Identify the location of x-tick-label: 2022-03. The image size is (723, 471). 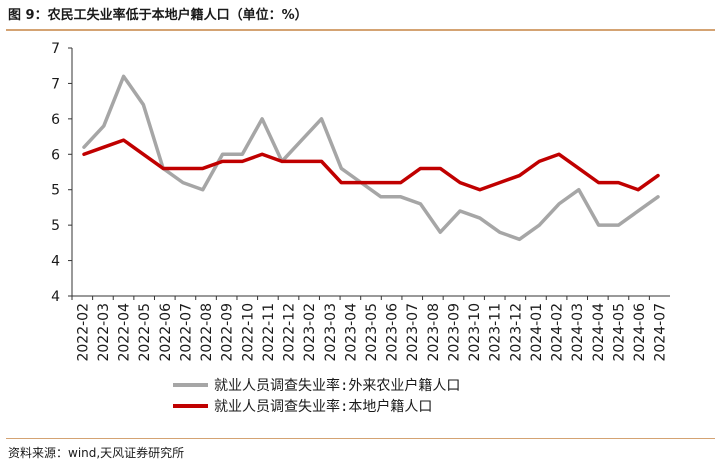
(104, 332).